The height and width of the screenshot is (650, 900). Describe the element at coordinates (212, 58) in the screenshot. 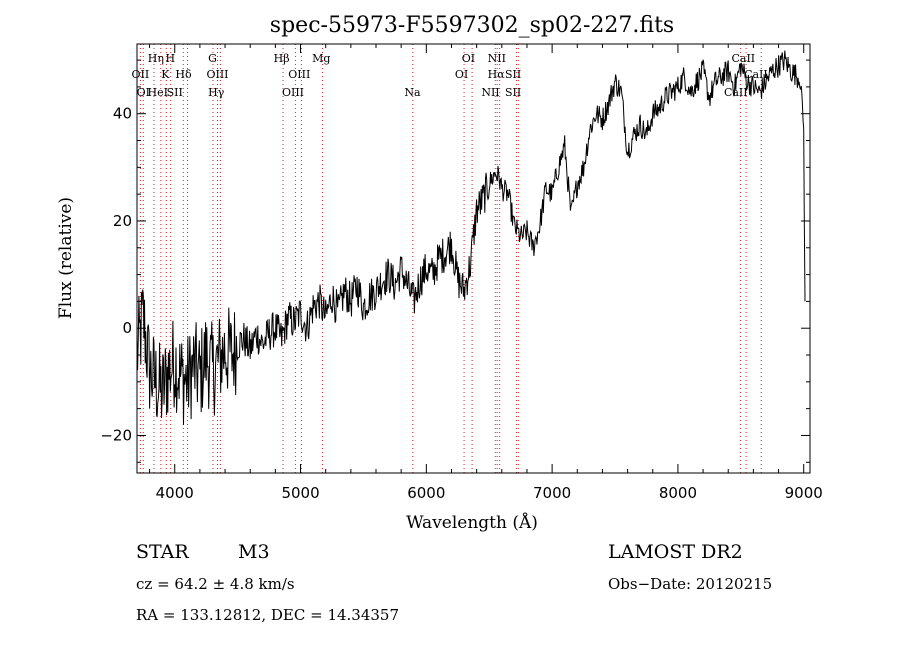

I see `line-label: G` at that location.